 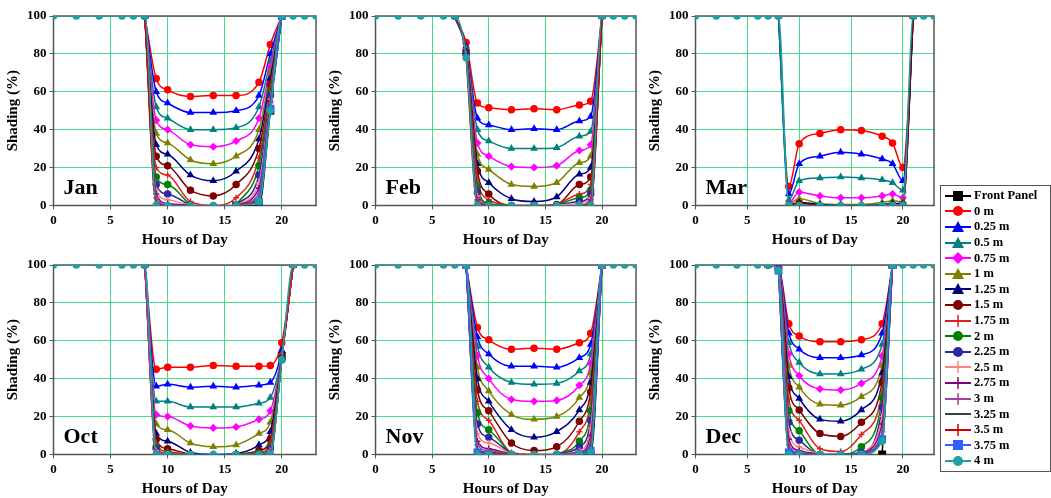 What do you see at coordinates (984, 274) in the screenshot?
I see `legend-label: 1 m` at bounding box center [984, 274].